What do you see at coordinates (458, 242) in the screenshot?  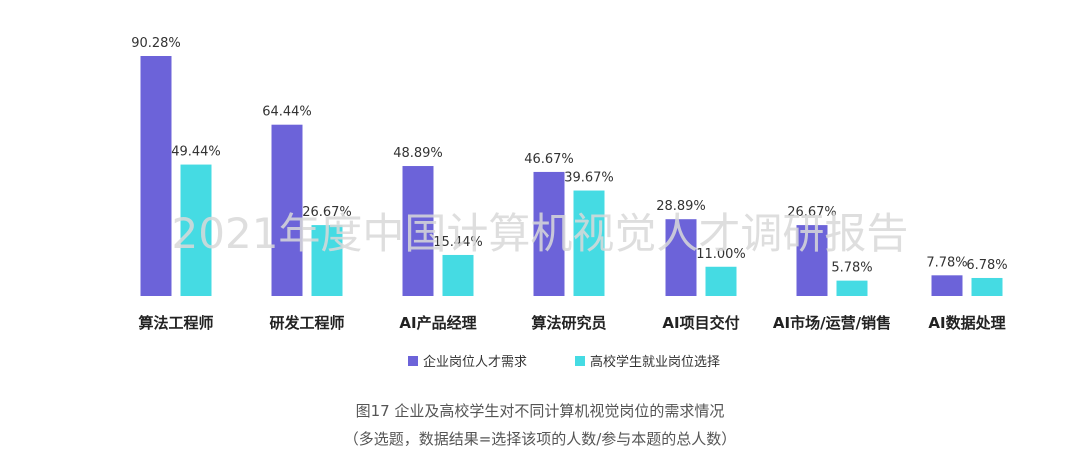 I see `data-label: 15.44%` at bounding box center [458, 242].